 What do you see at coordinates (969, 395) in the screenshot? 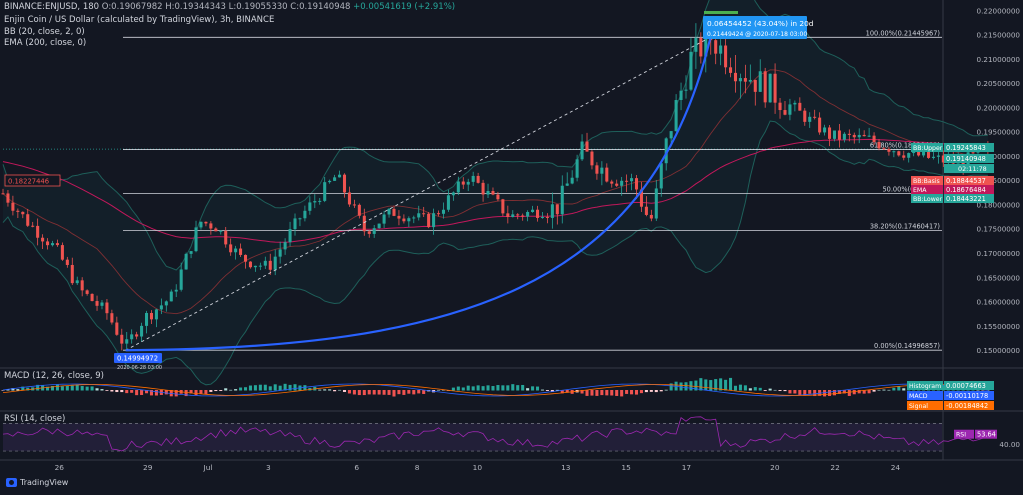
I see `macd-tag-value-bg` at bounding box center [969, 395].